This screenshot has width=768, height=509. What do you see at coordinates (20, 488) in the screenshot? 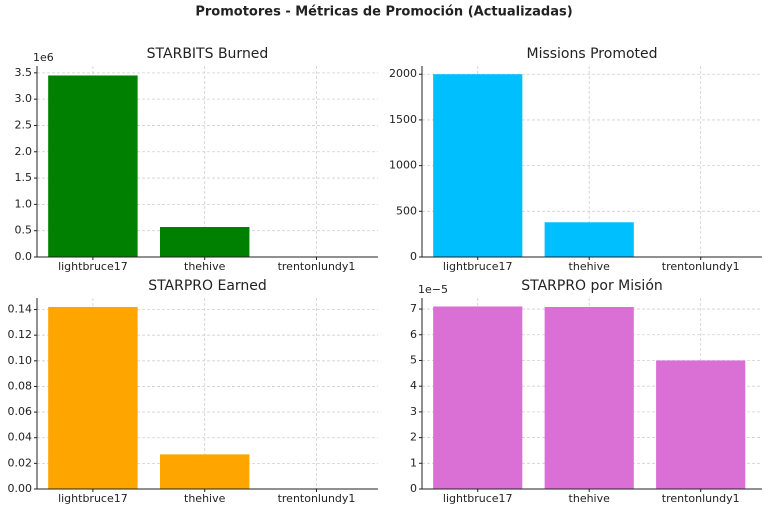
I see `y-tick-label: 0.00` at bounding box center [20, 488].